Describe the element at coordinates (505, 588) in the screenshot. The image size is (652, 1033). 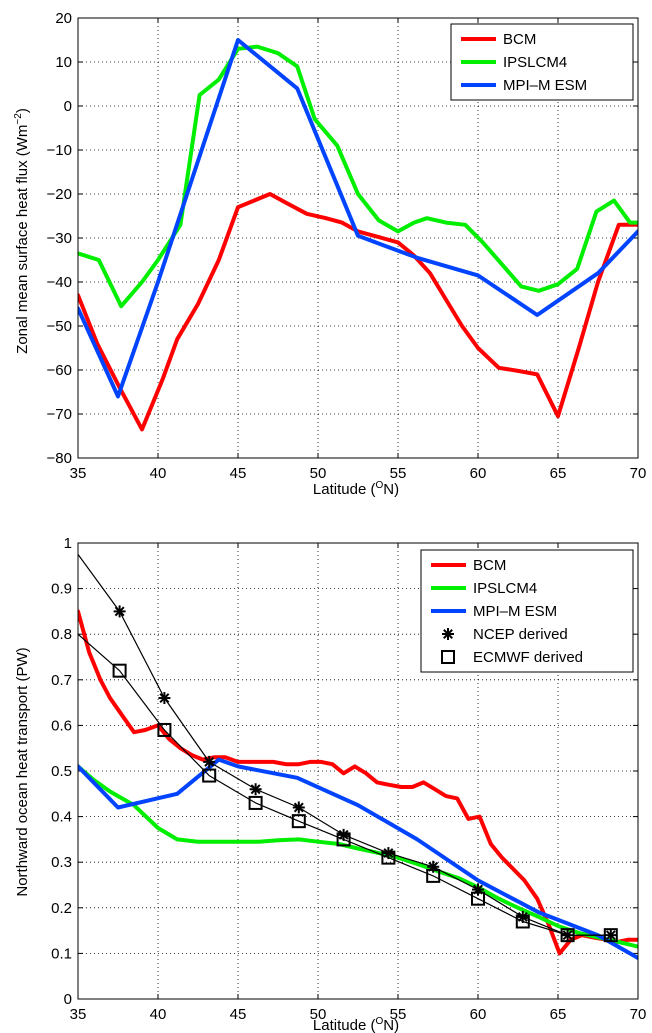
I see `chart1-legend-label-1: IPSLCM4` at that location.